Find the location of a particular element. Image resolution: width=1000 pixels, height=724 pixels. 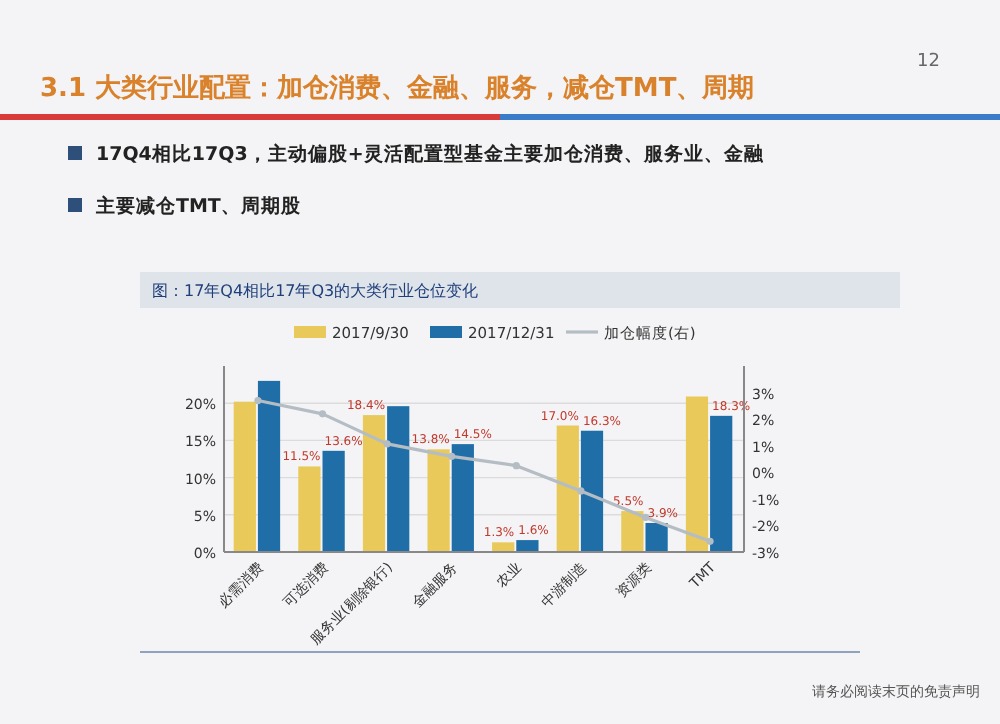

text: 3.1 大类行业配置：加仓消费、金融、服务，减仓TMT、周期 is located at coordinates (397, 89).